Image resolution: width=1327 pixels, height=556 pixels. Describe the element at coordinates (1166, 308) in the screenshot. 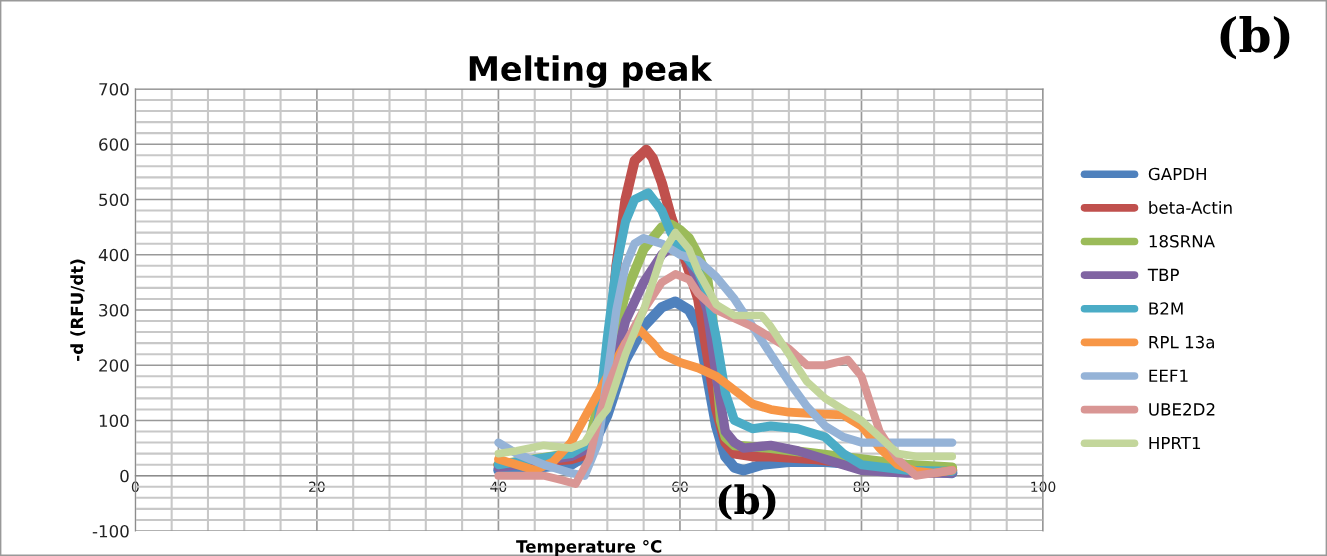

I see `legend-label: B2M` at that location.